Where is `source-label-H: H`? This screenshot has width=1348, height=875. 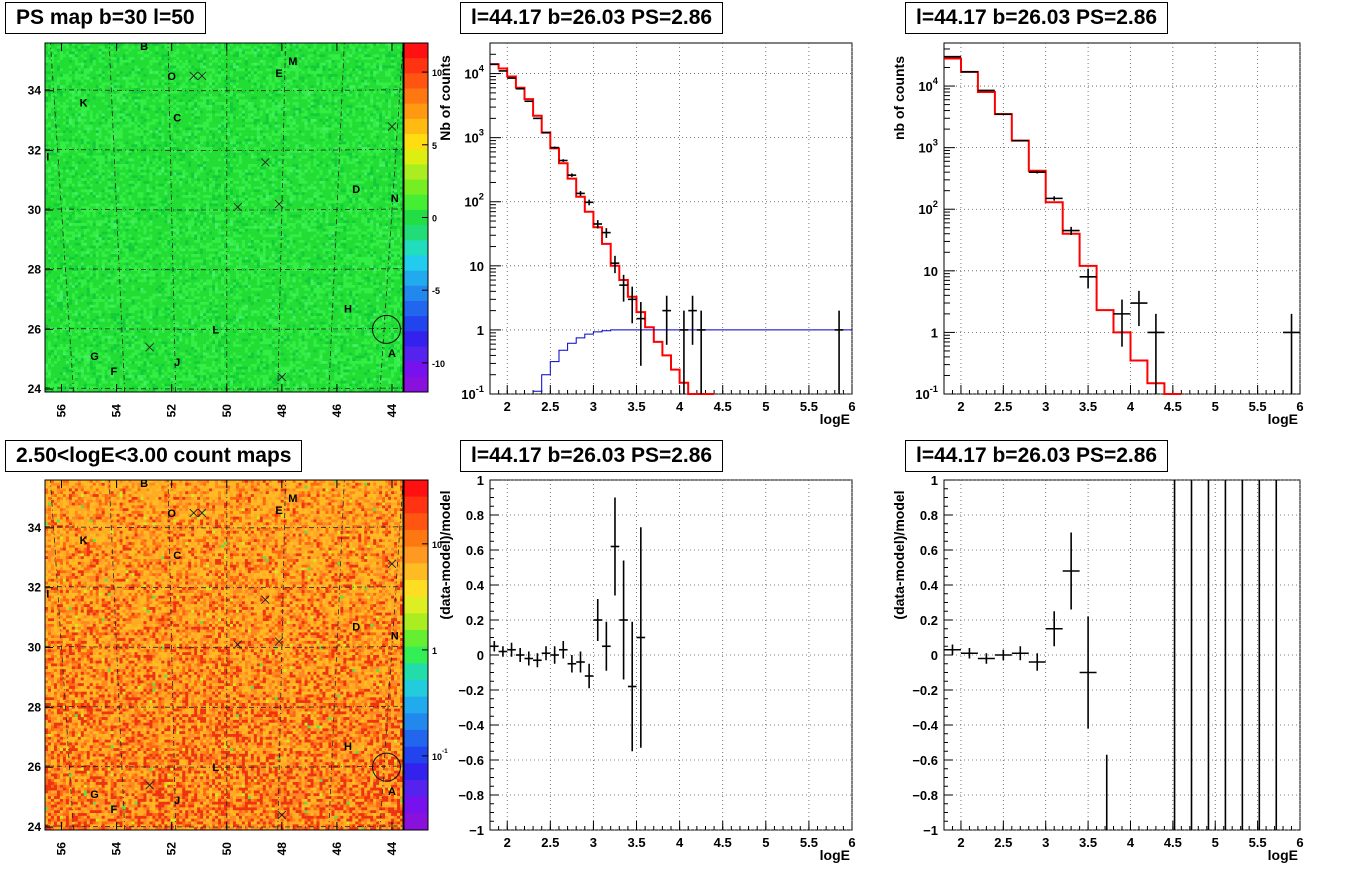 source-label-H: H is located at coordinates (348, 309).